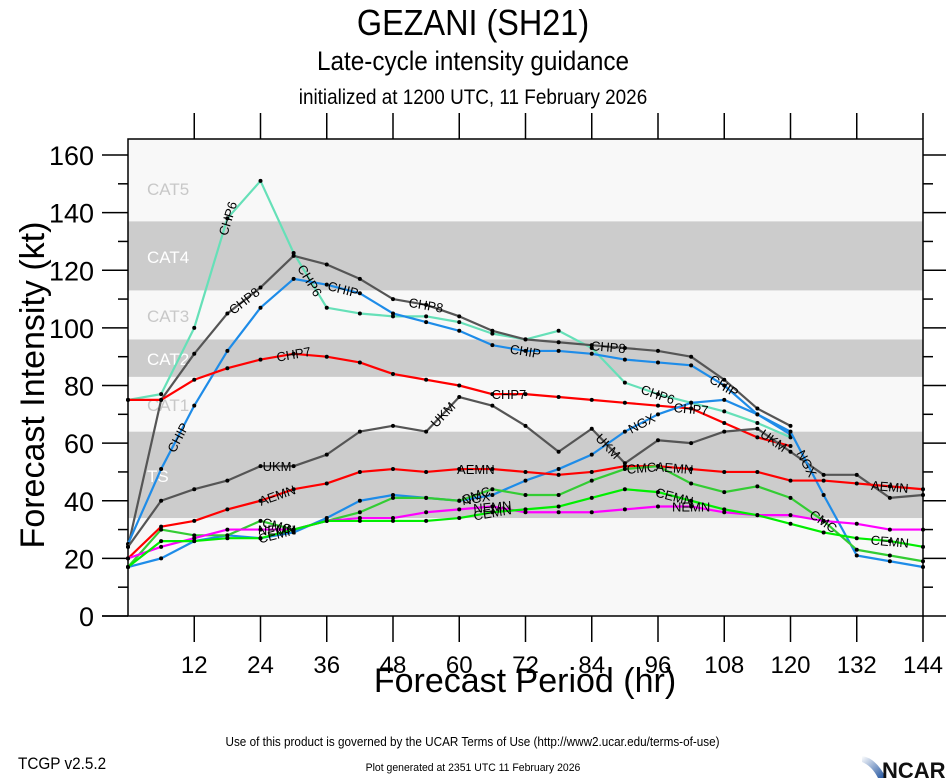  I want to click on y-tick-label: 0, so click(86, 617).